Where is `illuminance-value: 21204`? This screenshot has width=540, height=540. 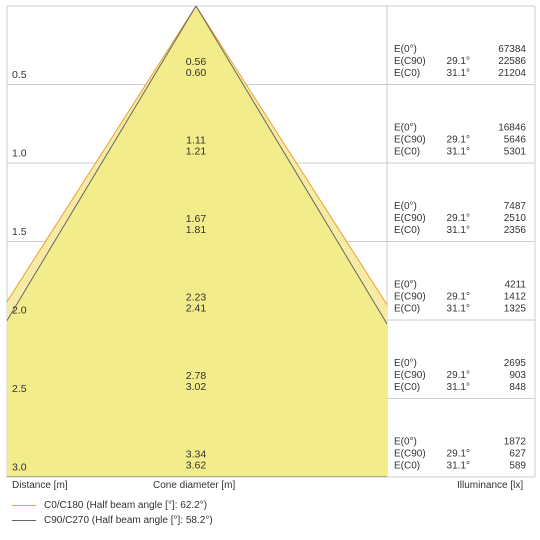
illuminance-value: 21204 is located at coordinates (512, 73).